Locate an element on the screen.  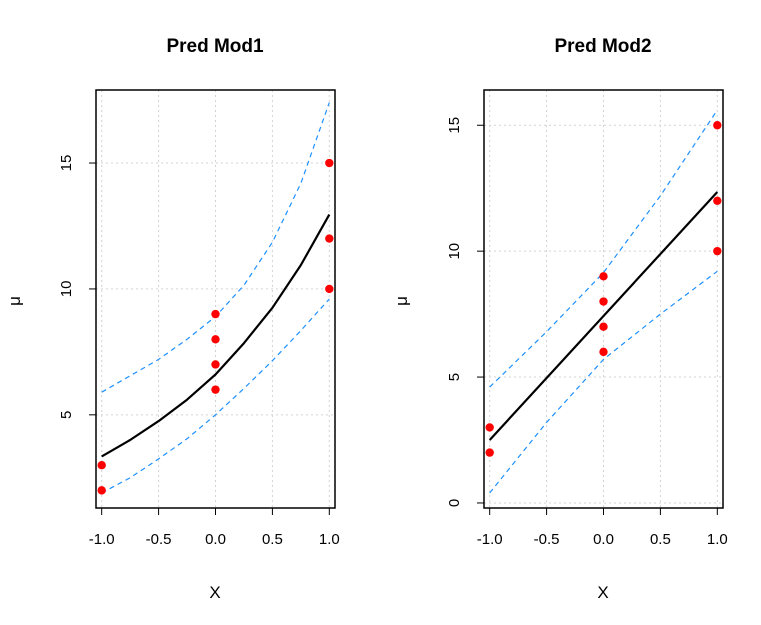
y-axis: 5 10 15 is located at coordinates (77, 287).